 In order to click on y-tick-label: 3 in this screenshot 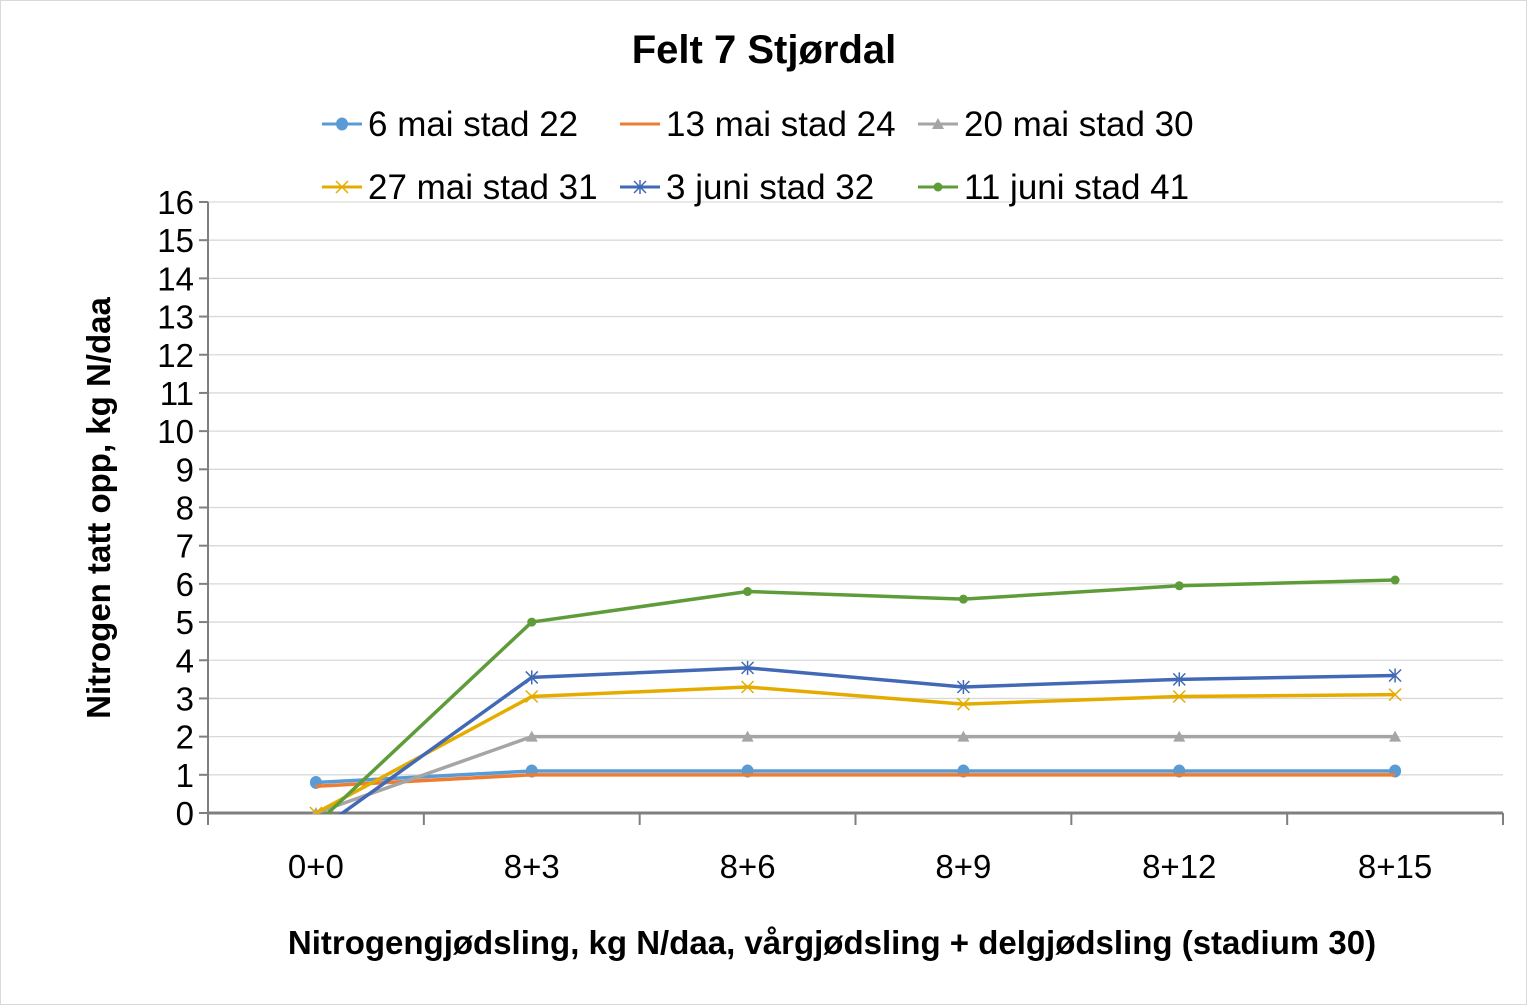, I will do `click(185, 698)`.